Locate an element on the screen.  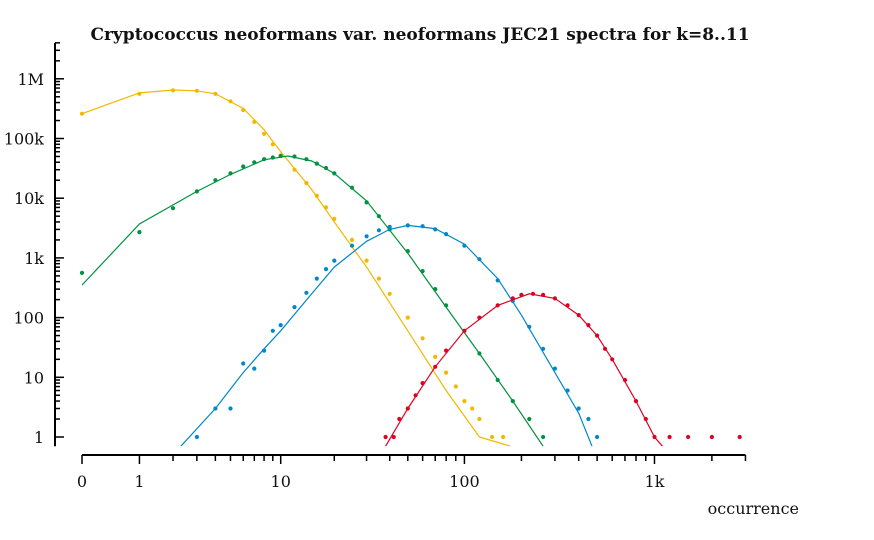
y-axis: 1 10 100 1k 10k 100k 1M is located at coordinates (34, 244).